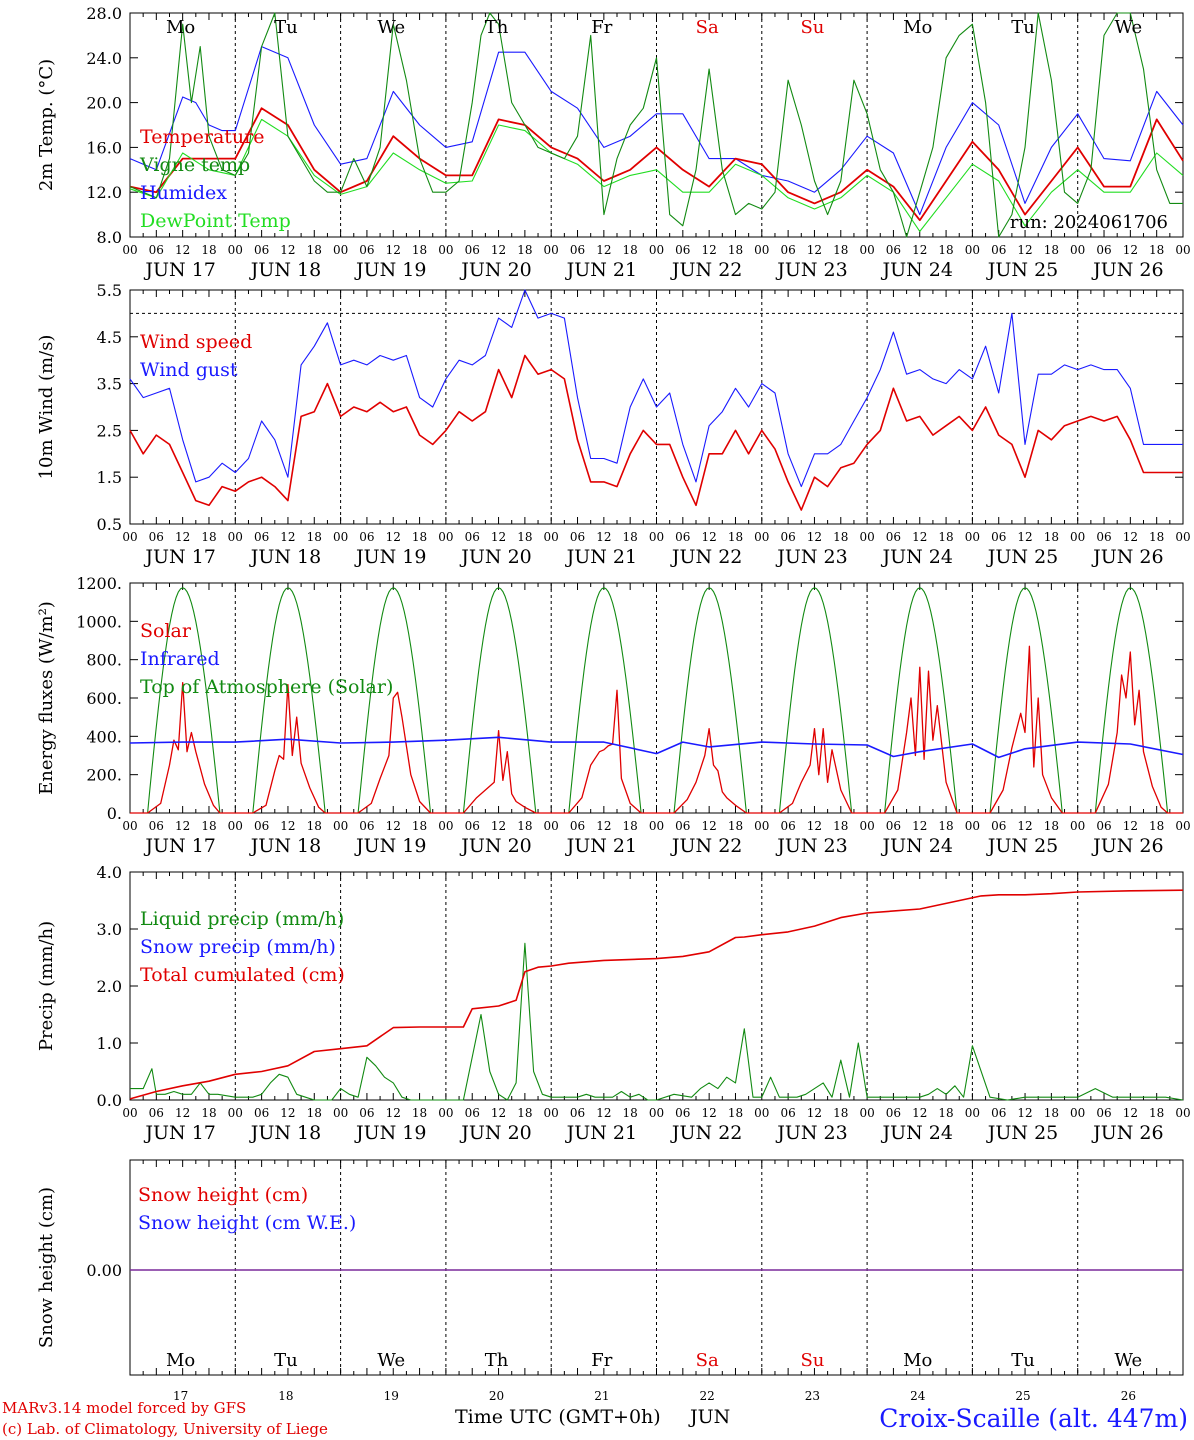 The image size is (1194, 1440). Describe the element at coordinates (1022, 846) in the screenshot. I see `date-label: JUN 25` at that location.